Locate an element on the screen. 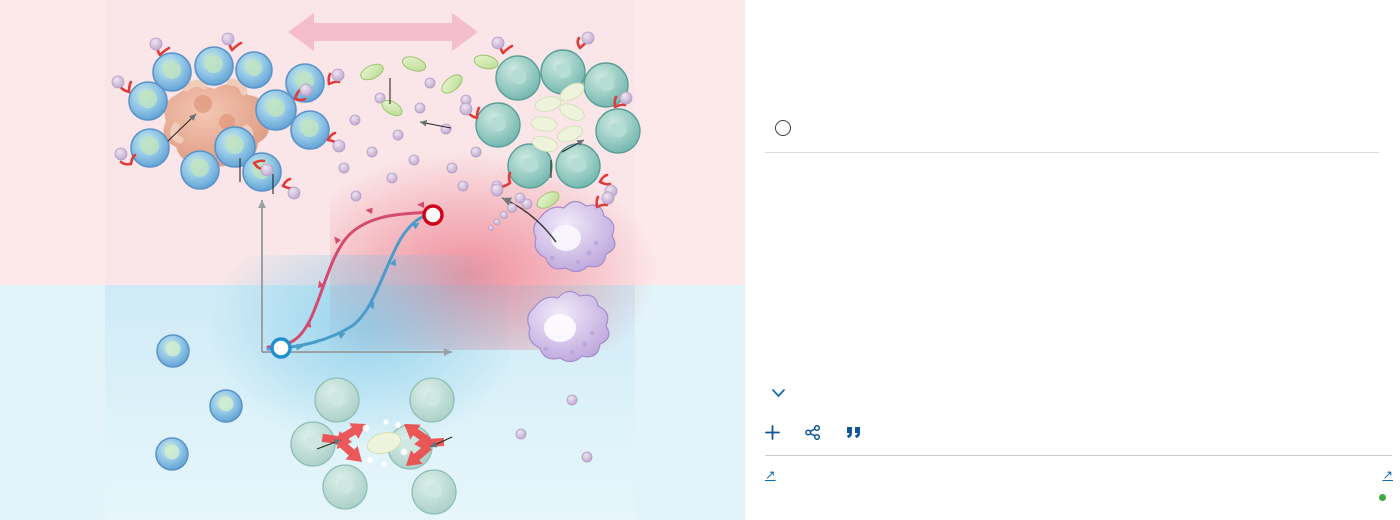 This screenshot has height=520, width=1400. macrophage-cell is located at coordinates (568, 326).